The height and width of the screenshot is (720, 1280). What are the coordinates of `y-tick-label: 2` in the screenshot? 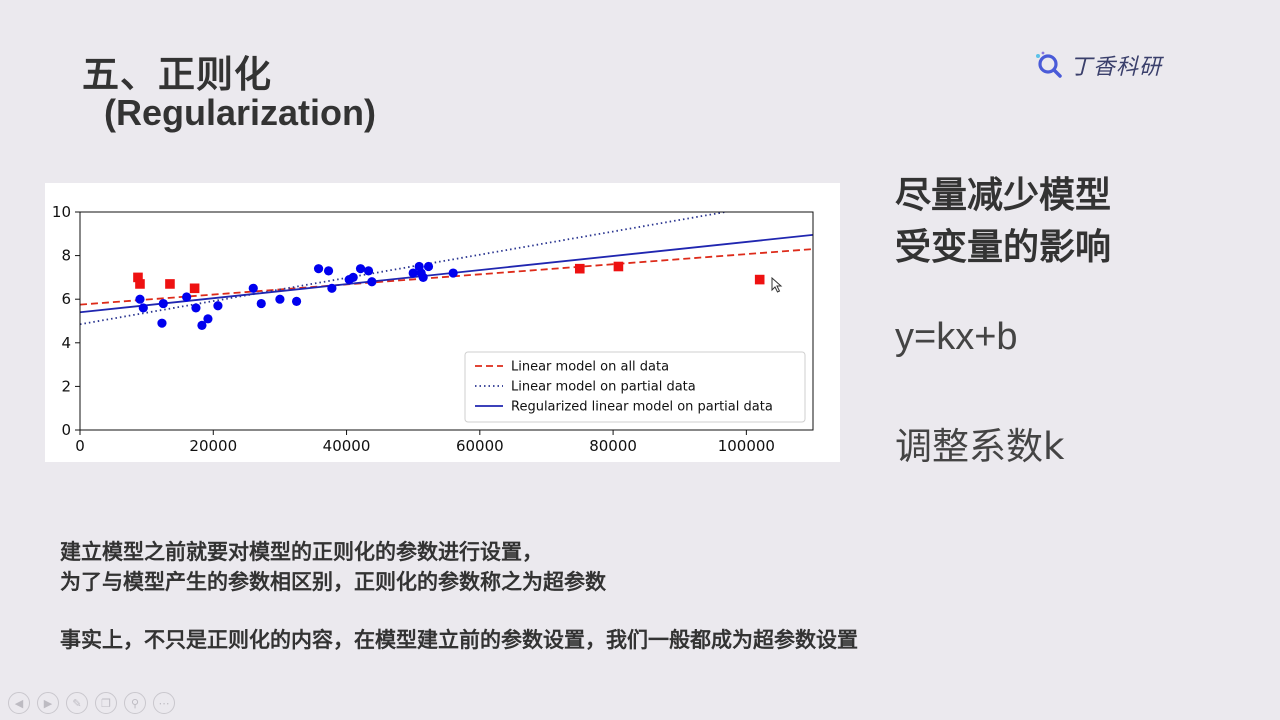 It's located at (66, 386).